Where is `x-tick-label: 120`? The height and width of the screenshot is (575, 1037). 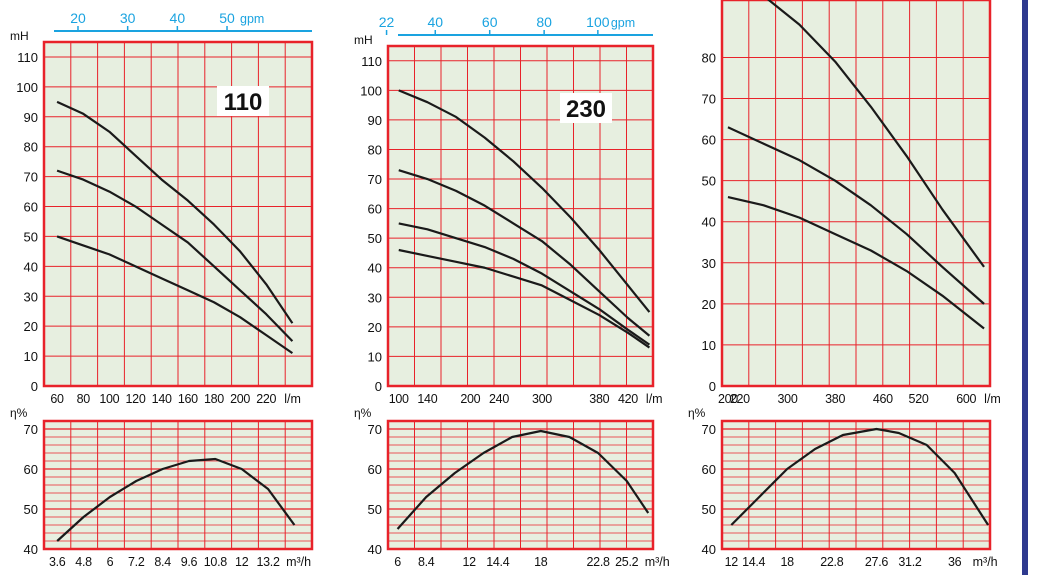 x-tick-label: 120 is located at coordinates (136, 399).